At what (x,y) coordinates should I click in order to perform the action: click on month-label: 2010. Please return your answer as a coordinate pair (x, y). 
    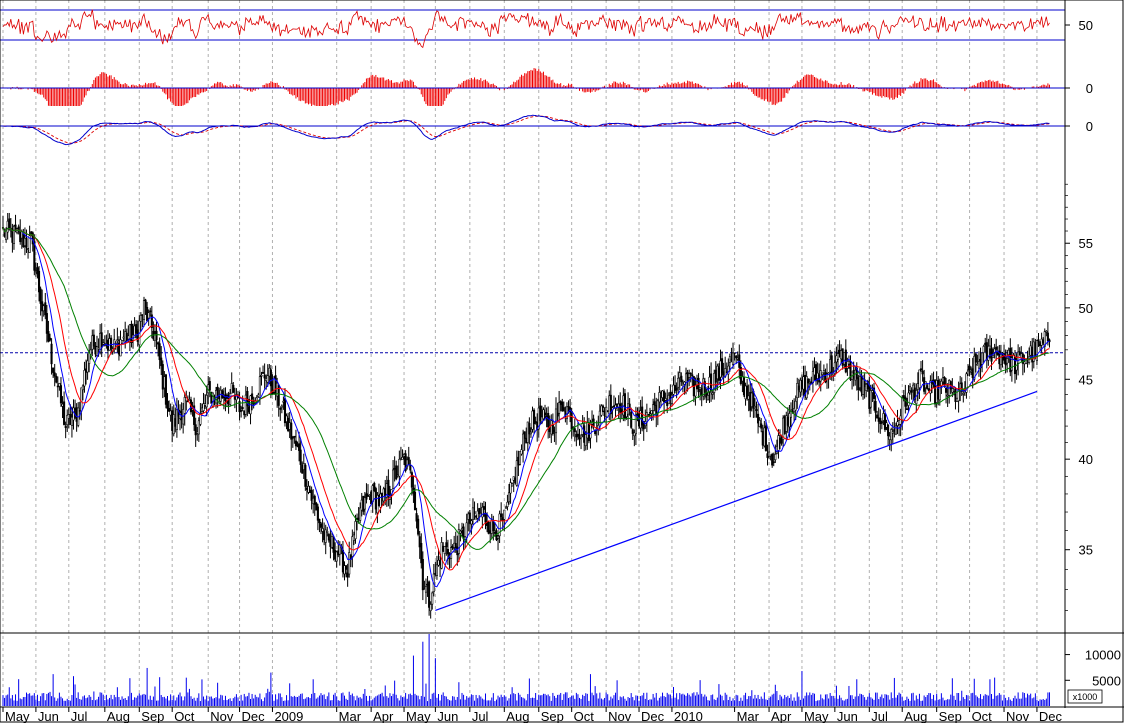
    Looking at the image, I should click on (688, 716).